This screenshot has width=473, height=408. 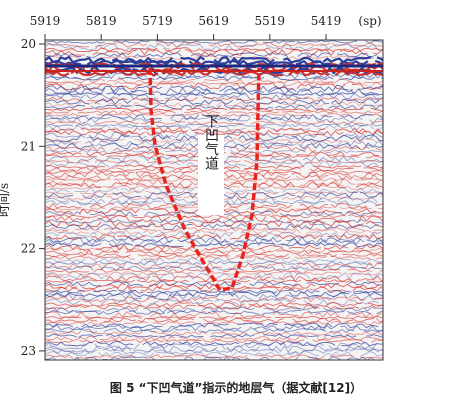 I want to click on y-tick-label: 21, so click(x=28, y=146).